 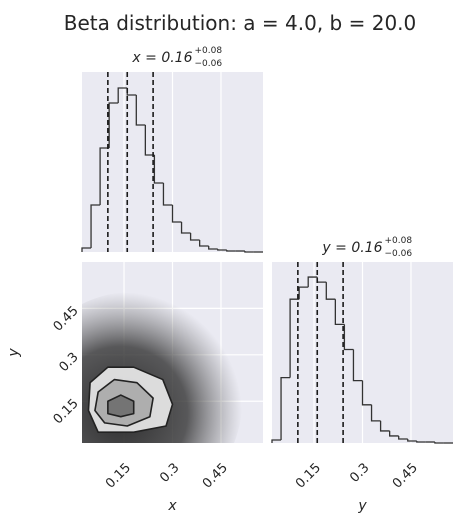 What do you see at coordinates (66, 411) in the screenshot?
I see `y-tick-label: 0.15` at bounding box center [66, 411].